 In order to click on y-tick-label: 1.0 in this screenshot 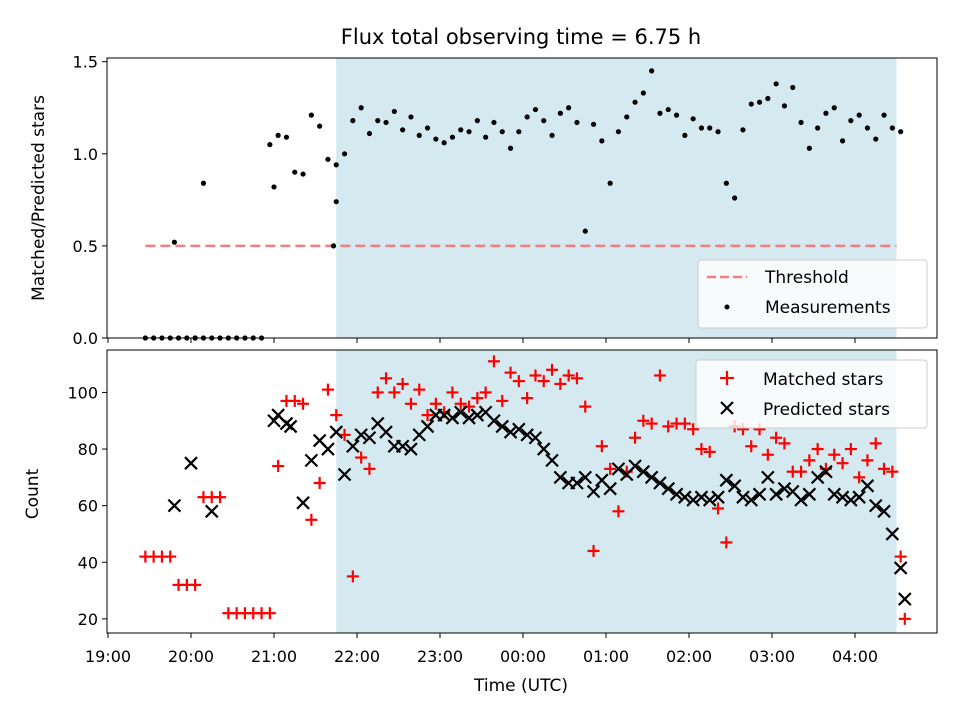, I will do `click(85, 154)`.